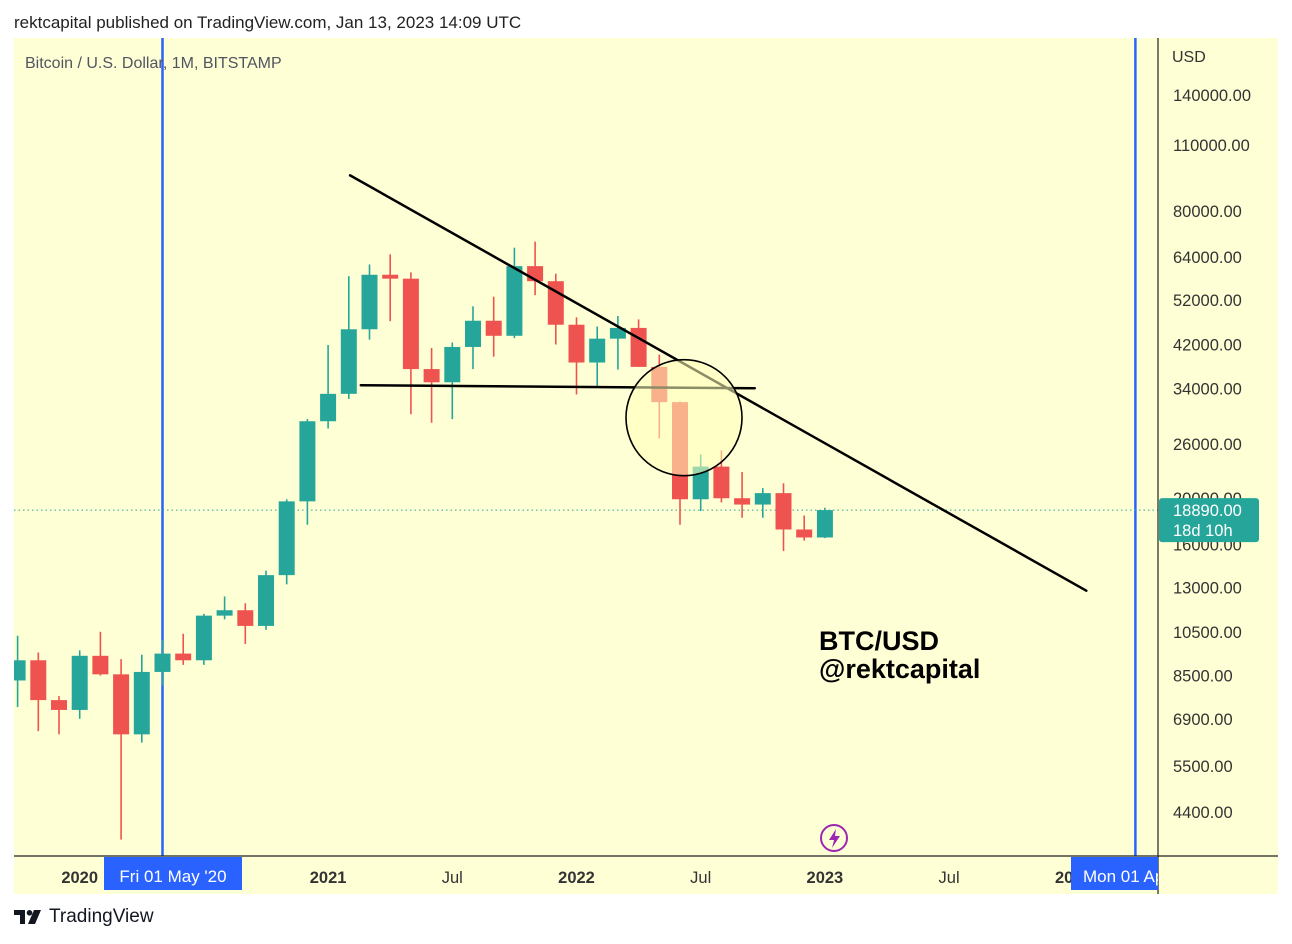 The image size is (1292, 944). Describe the element at coordinates (834, 838) in the screenshot. I see `lightning-icon` at that location.